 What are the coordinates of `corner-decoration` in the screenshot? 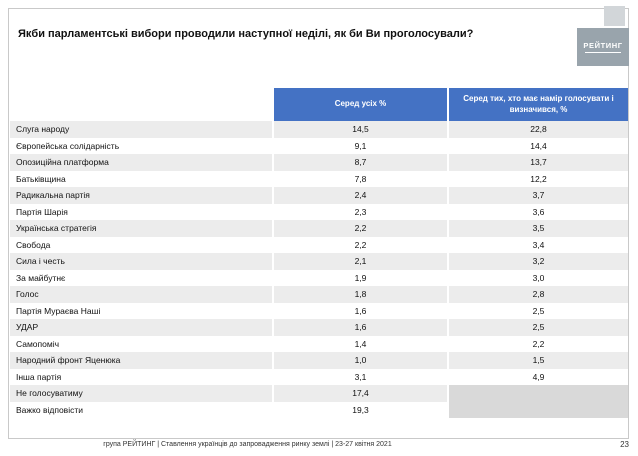 It's located at (614, 16).